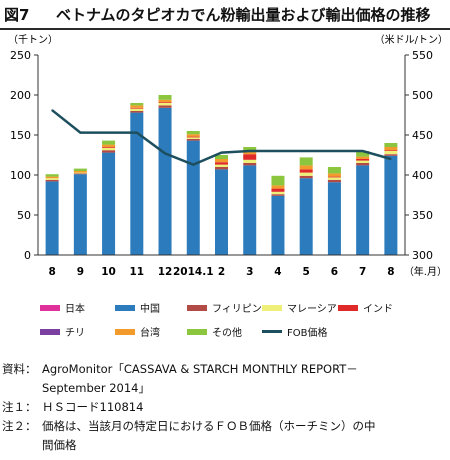 The image size is (450, 460). I want to click on right-tick-label: 450, so click(422, 135).